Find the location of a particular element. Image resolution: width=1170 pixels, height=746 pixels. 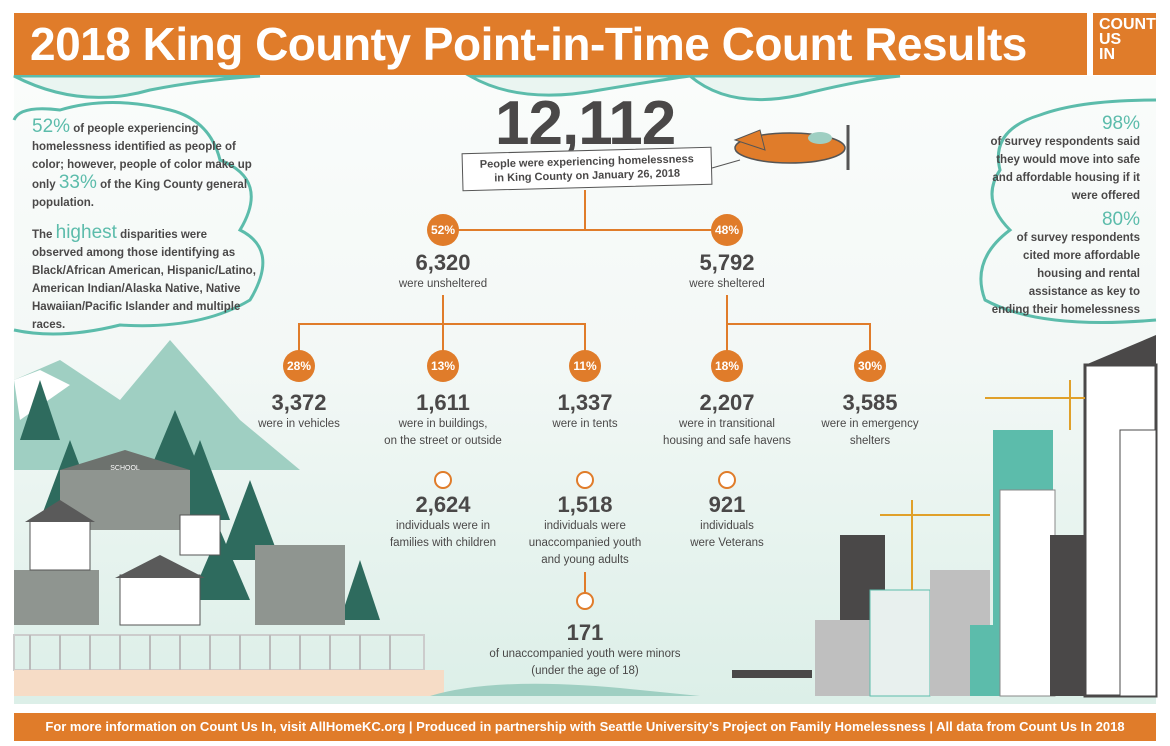

label: on the street or outside is located at coordinates (443, 441).